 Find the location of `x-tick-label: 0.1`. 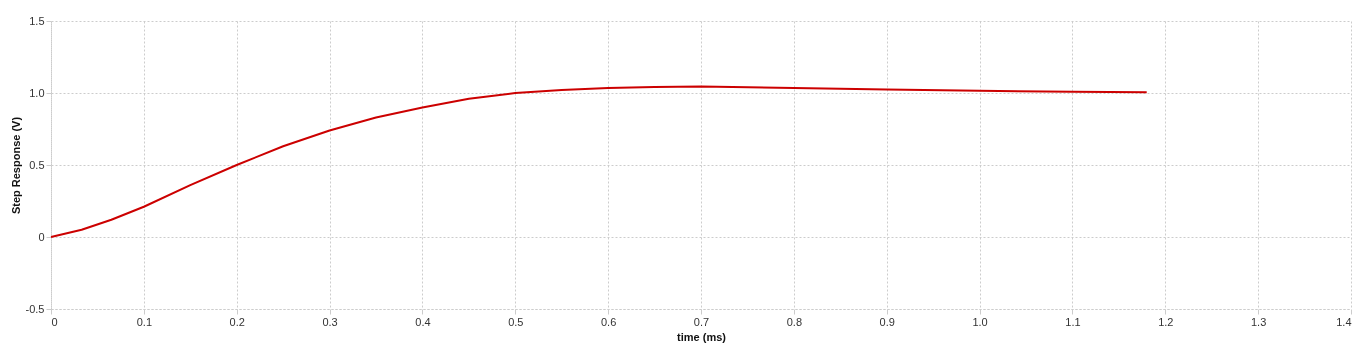

x-tick-label: 0.1 is located at coordinates (144, 321).